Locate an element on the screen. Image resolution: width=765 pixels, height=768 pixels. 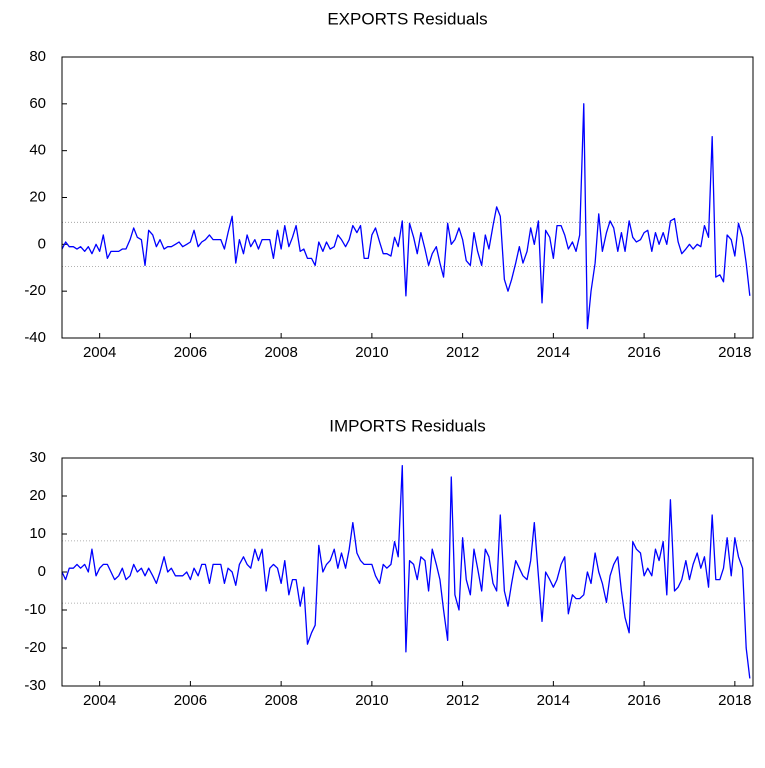
chart-title: IMPORTS Residuals is located at coordinates (407, 425).